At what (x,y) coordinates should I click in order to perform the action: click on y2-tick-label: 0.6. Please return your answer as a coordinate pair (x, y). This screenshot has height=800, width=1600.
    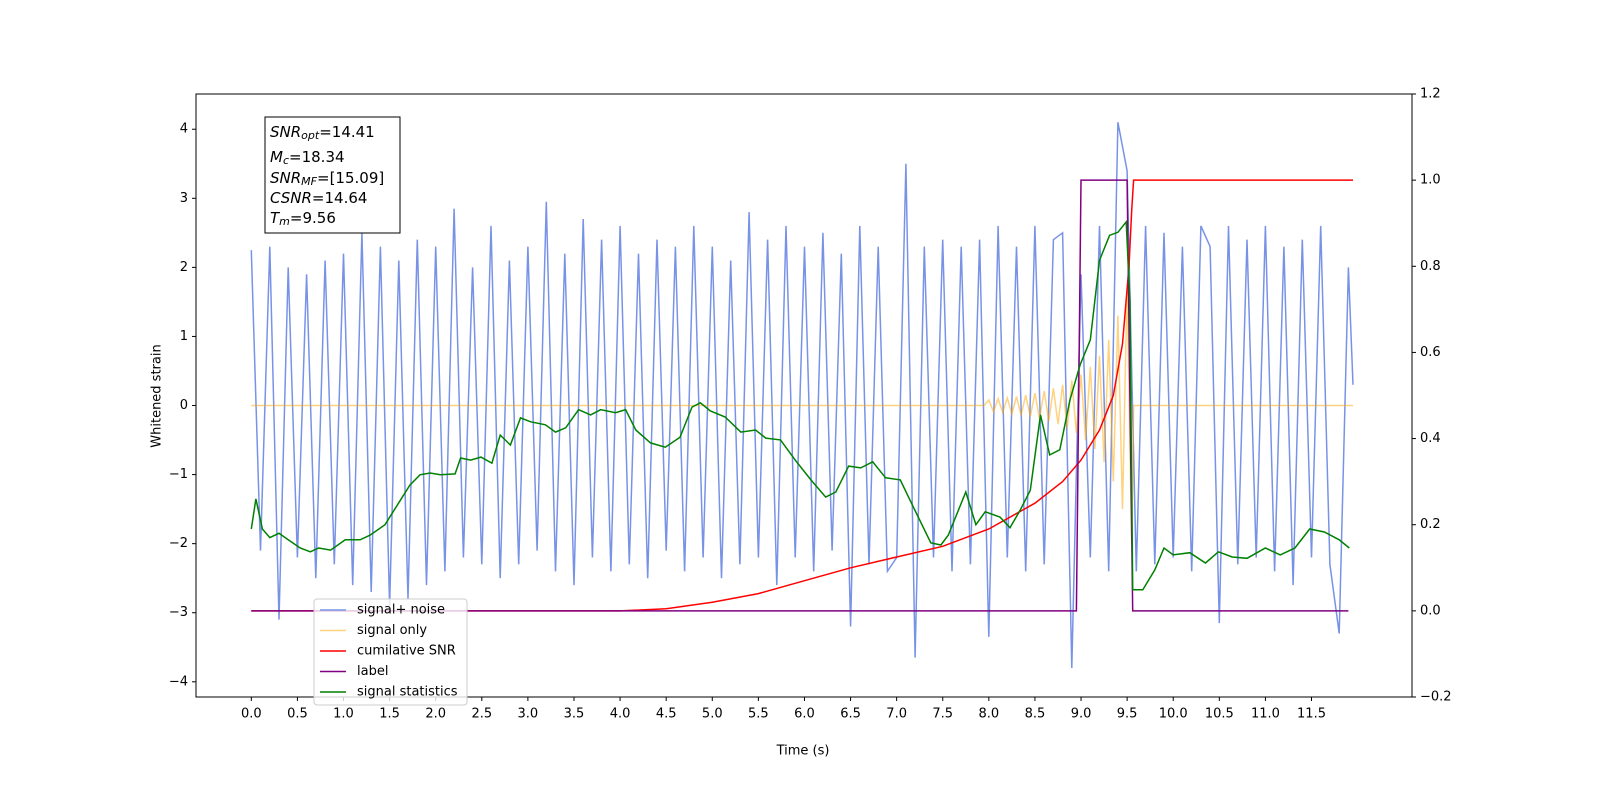
    Looking at the image, I should click on (1430, 352).